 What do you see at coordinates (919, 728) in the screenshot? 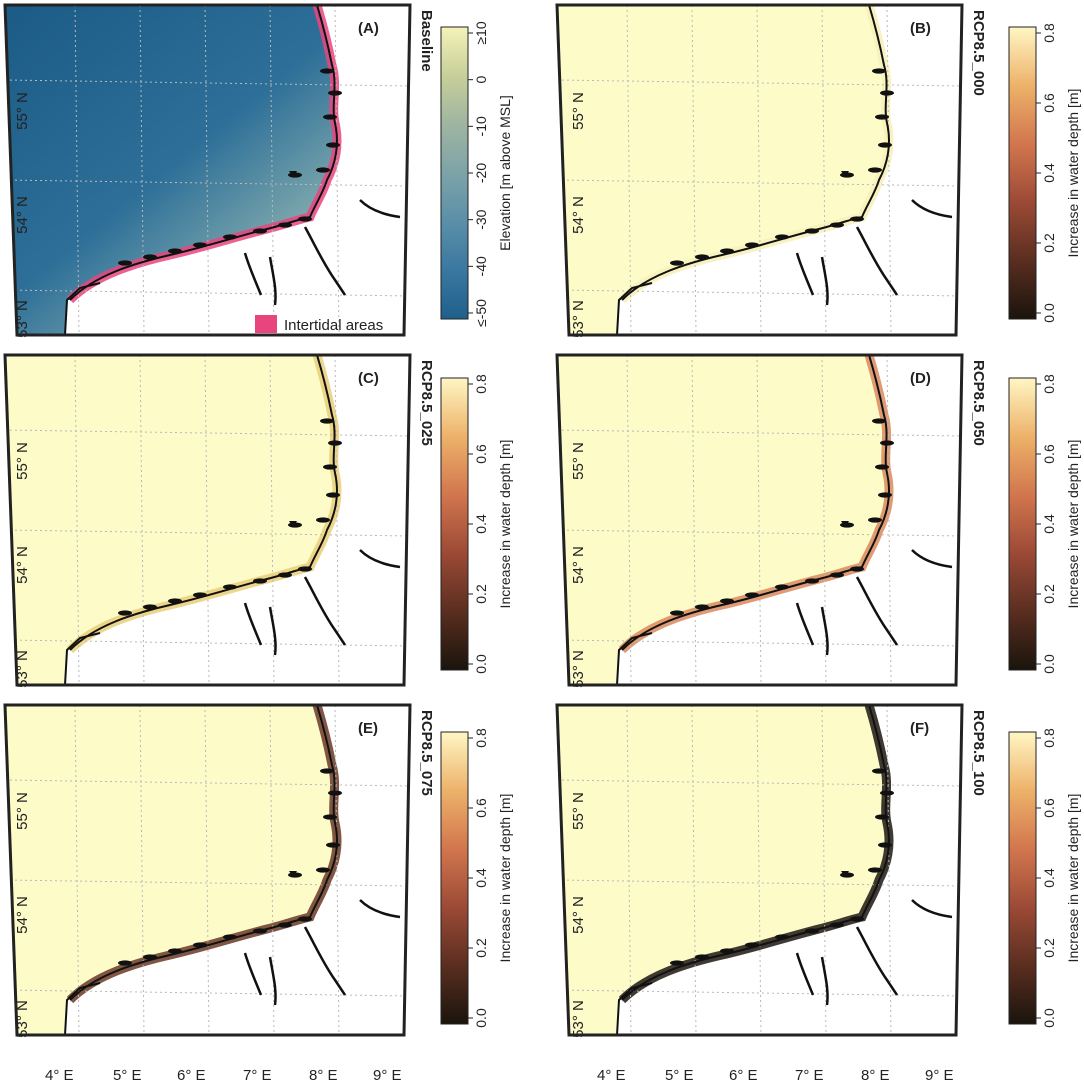
I see `panel-letter: (F)` at bounding box center [919, 728].